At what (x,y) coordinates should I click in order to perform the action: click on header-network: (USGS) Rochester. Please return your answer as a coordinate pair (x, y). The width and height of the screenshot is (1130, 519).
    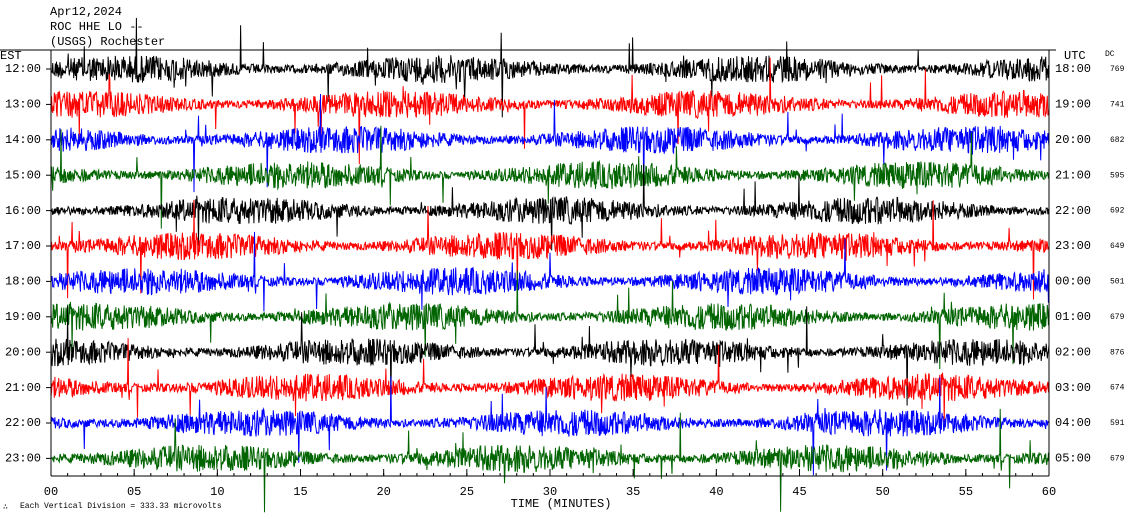
    Looking at the image, I should click on (107, 42).